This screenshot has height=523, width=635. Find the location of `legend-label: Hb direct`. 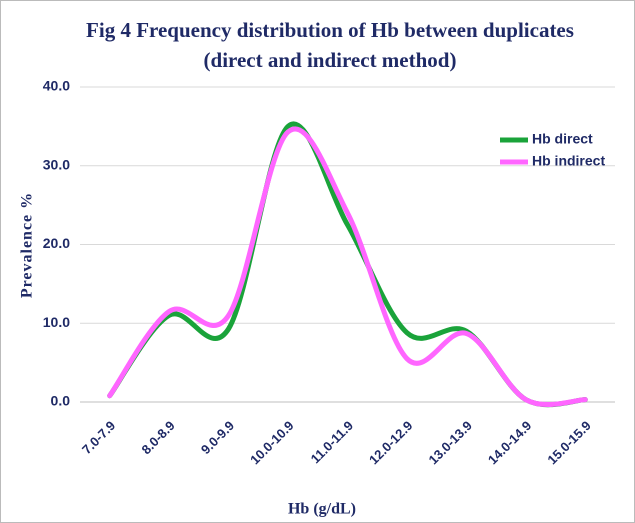

legend-label: Hb direct is located at coordinates (562, 139).